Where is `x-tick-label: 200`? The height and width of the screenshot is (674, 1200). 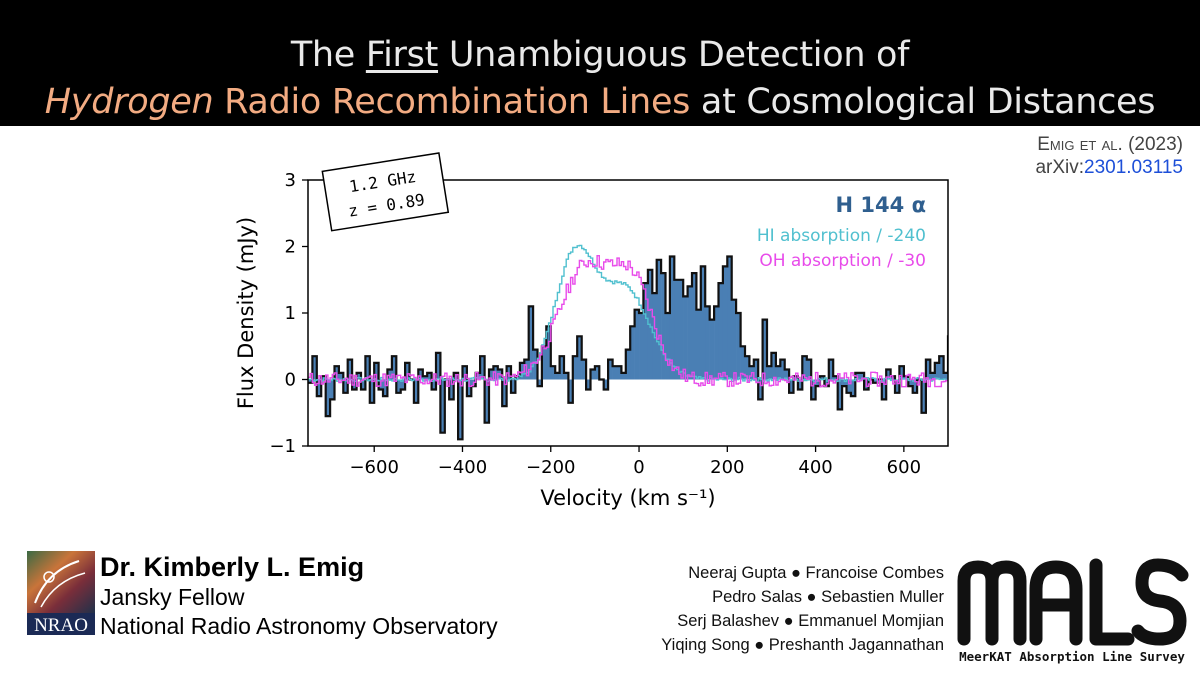
x-tick-label: 200 is located at coordinates (727, 467).